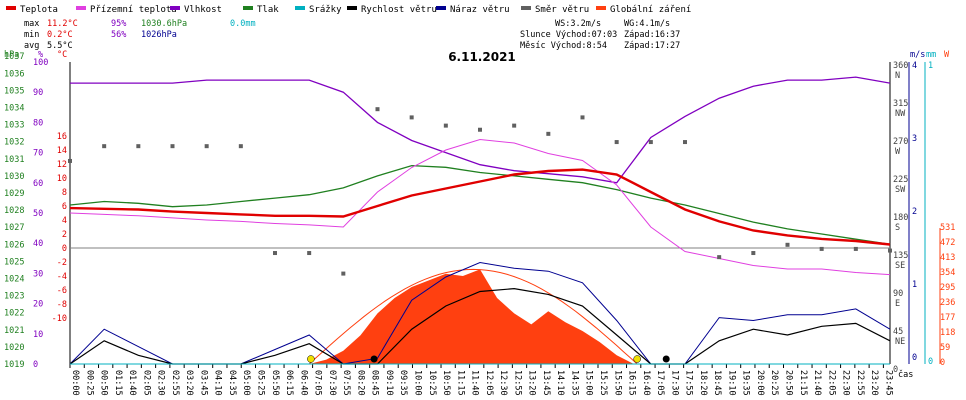  I want to click on stat-min-label: min, so click(31, 35).